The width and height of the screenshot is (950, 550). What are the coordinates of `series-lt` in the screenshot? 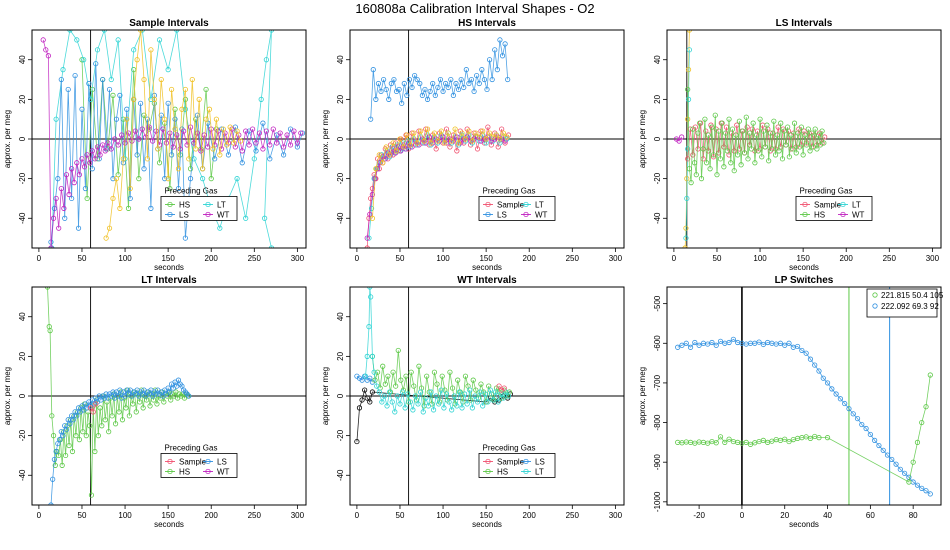 It's located at (162, 139).